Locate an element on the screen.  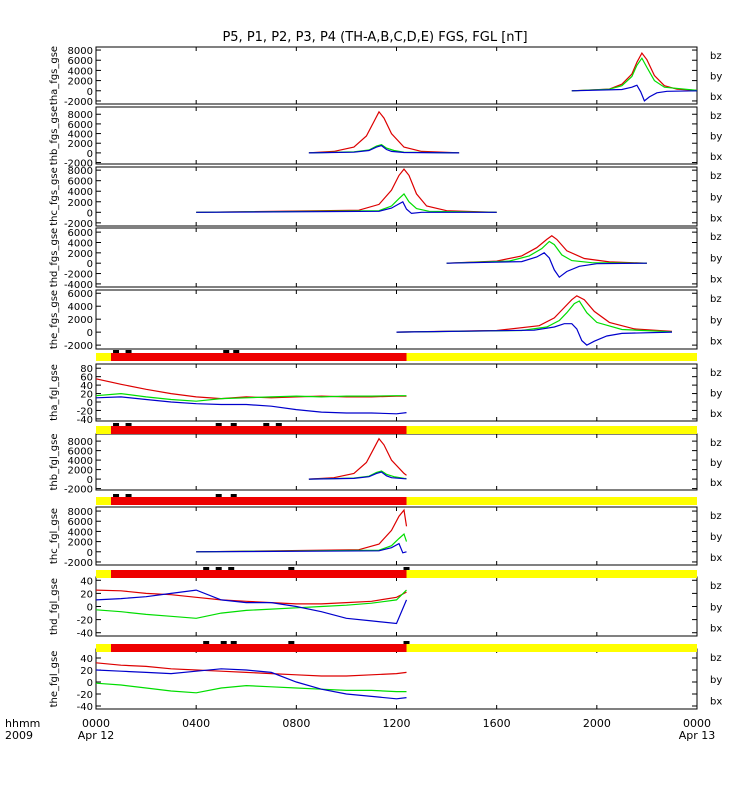
panel-ylabel: the_fgs_gse is located at coordinates (54, 319).